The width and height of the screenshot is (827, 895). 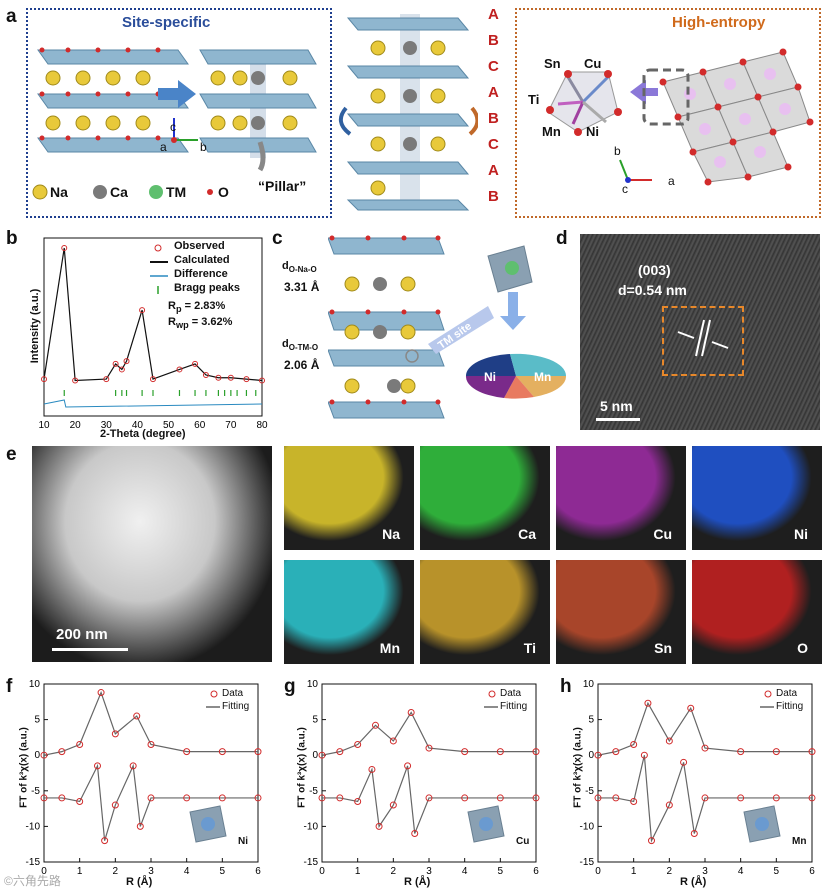 What do you see at coordinates (349, 498) in the screenshot?
I see `eds-map-na: Na` at bounding box center [349, 498].